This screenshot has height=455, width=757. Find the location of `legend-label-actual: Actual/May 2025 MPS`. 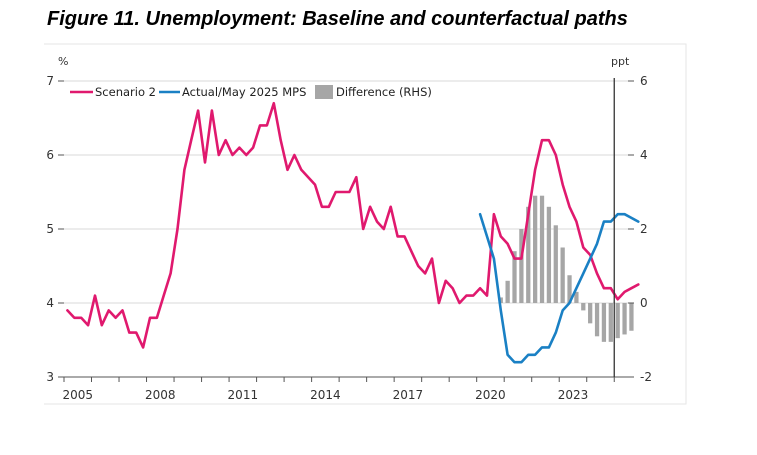

legend-label-actual: Actual/May 2025 MPS is located at coordinates (244, 92).